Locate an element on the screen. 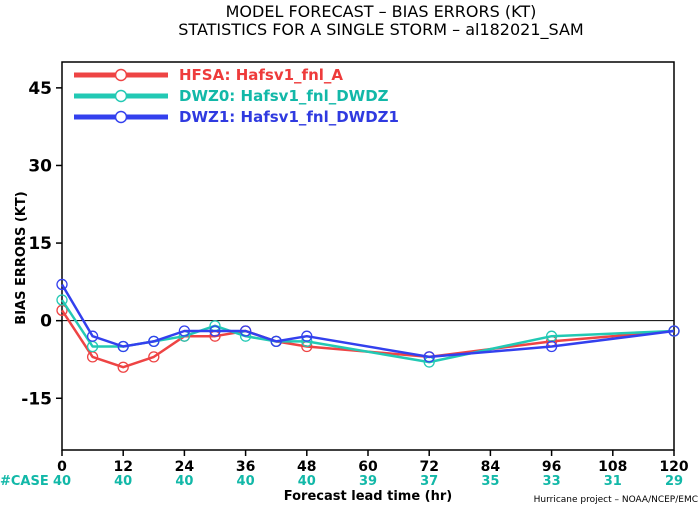  case-count: 35 is located at coordinates (490, 481).